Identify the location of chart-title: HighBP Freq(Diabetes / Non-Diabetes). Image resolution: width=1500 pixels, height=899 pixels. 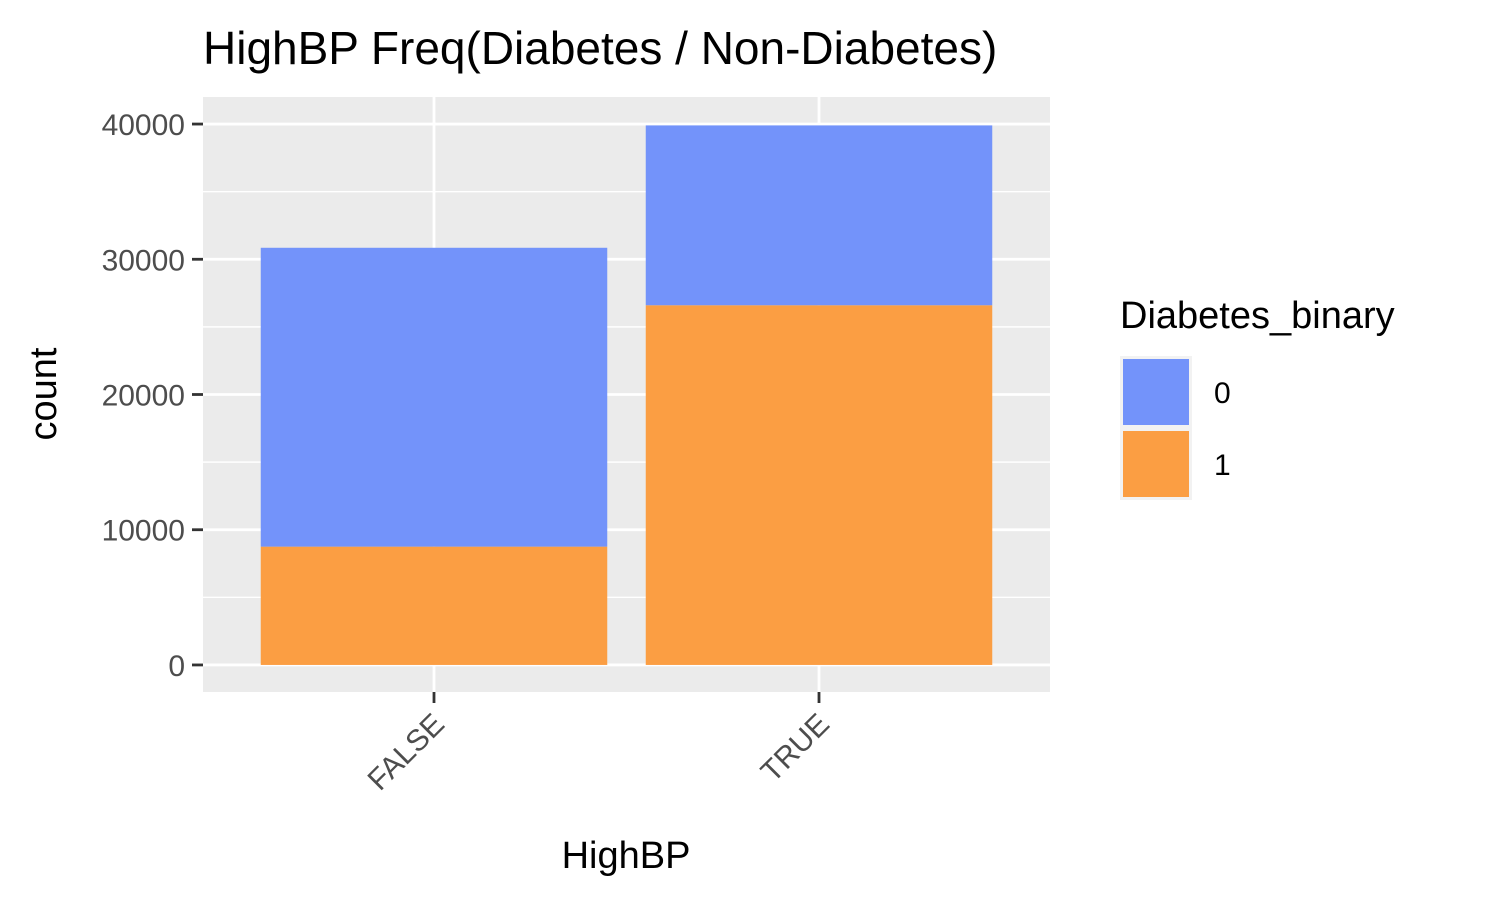
(600, 48).